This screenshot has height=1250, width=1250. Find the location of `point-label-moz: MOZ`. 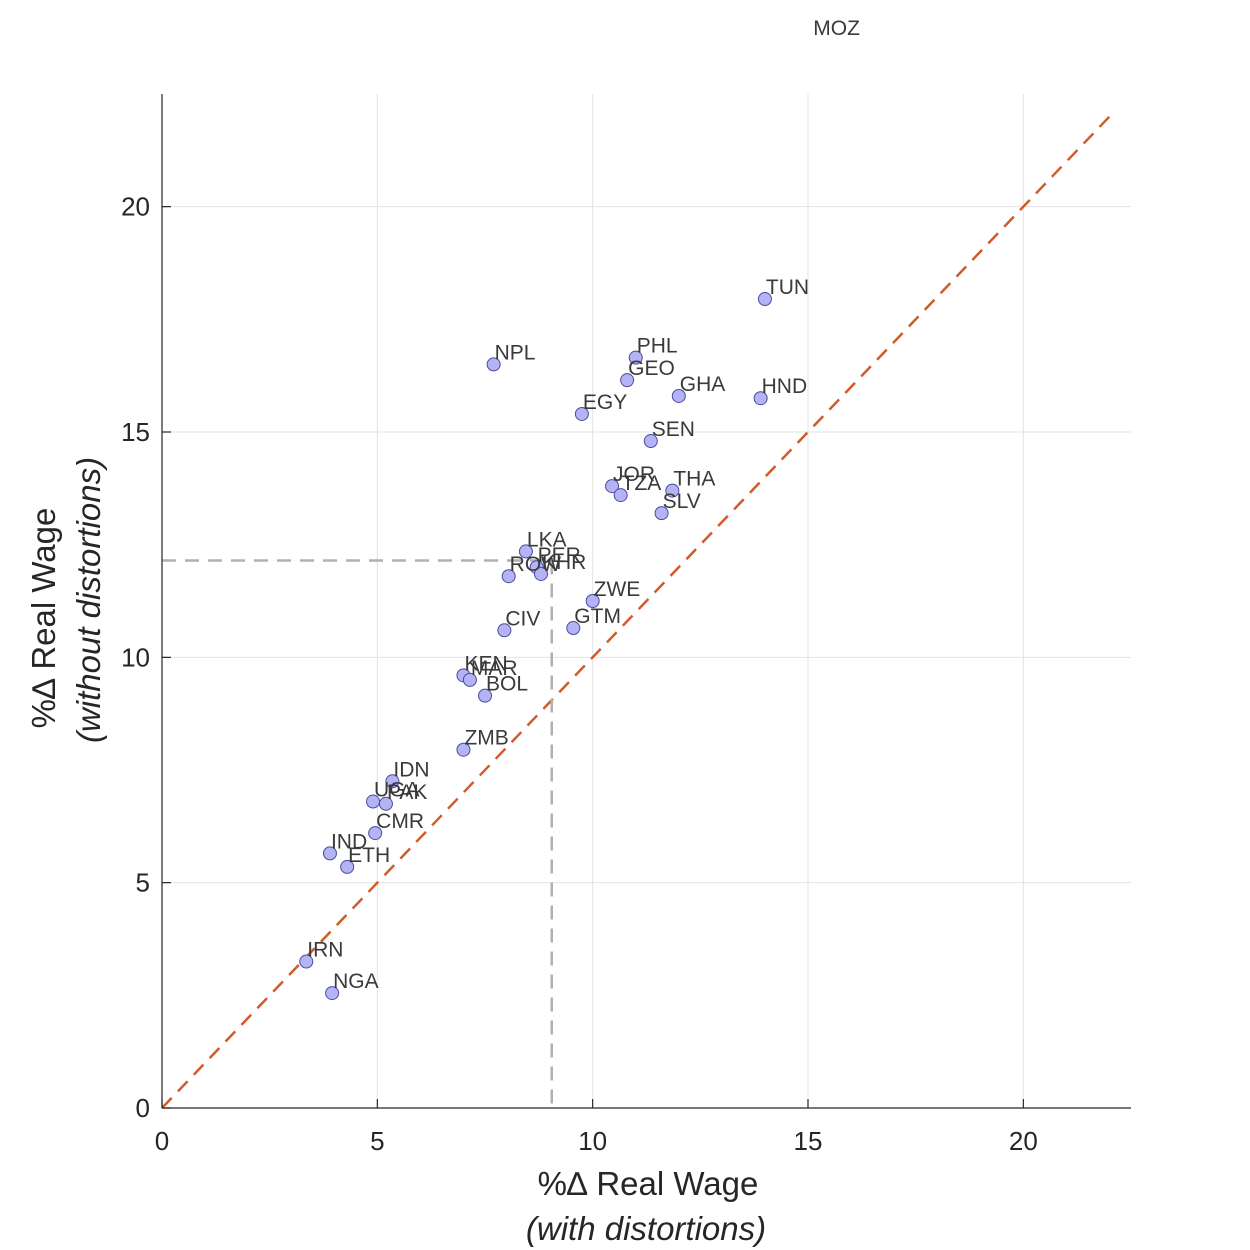

point-label-moz: MOZ is located at coordinates (836, 28).